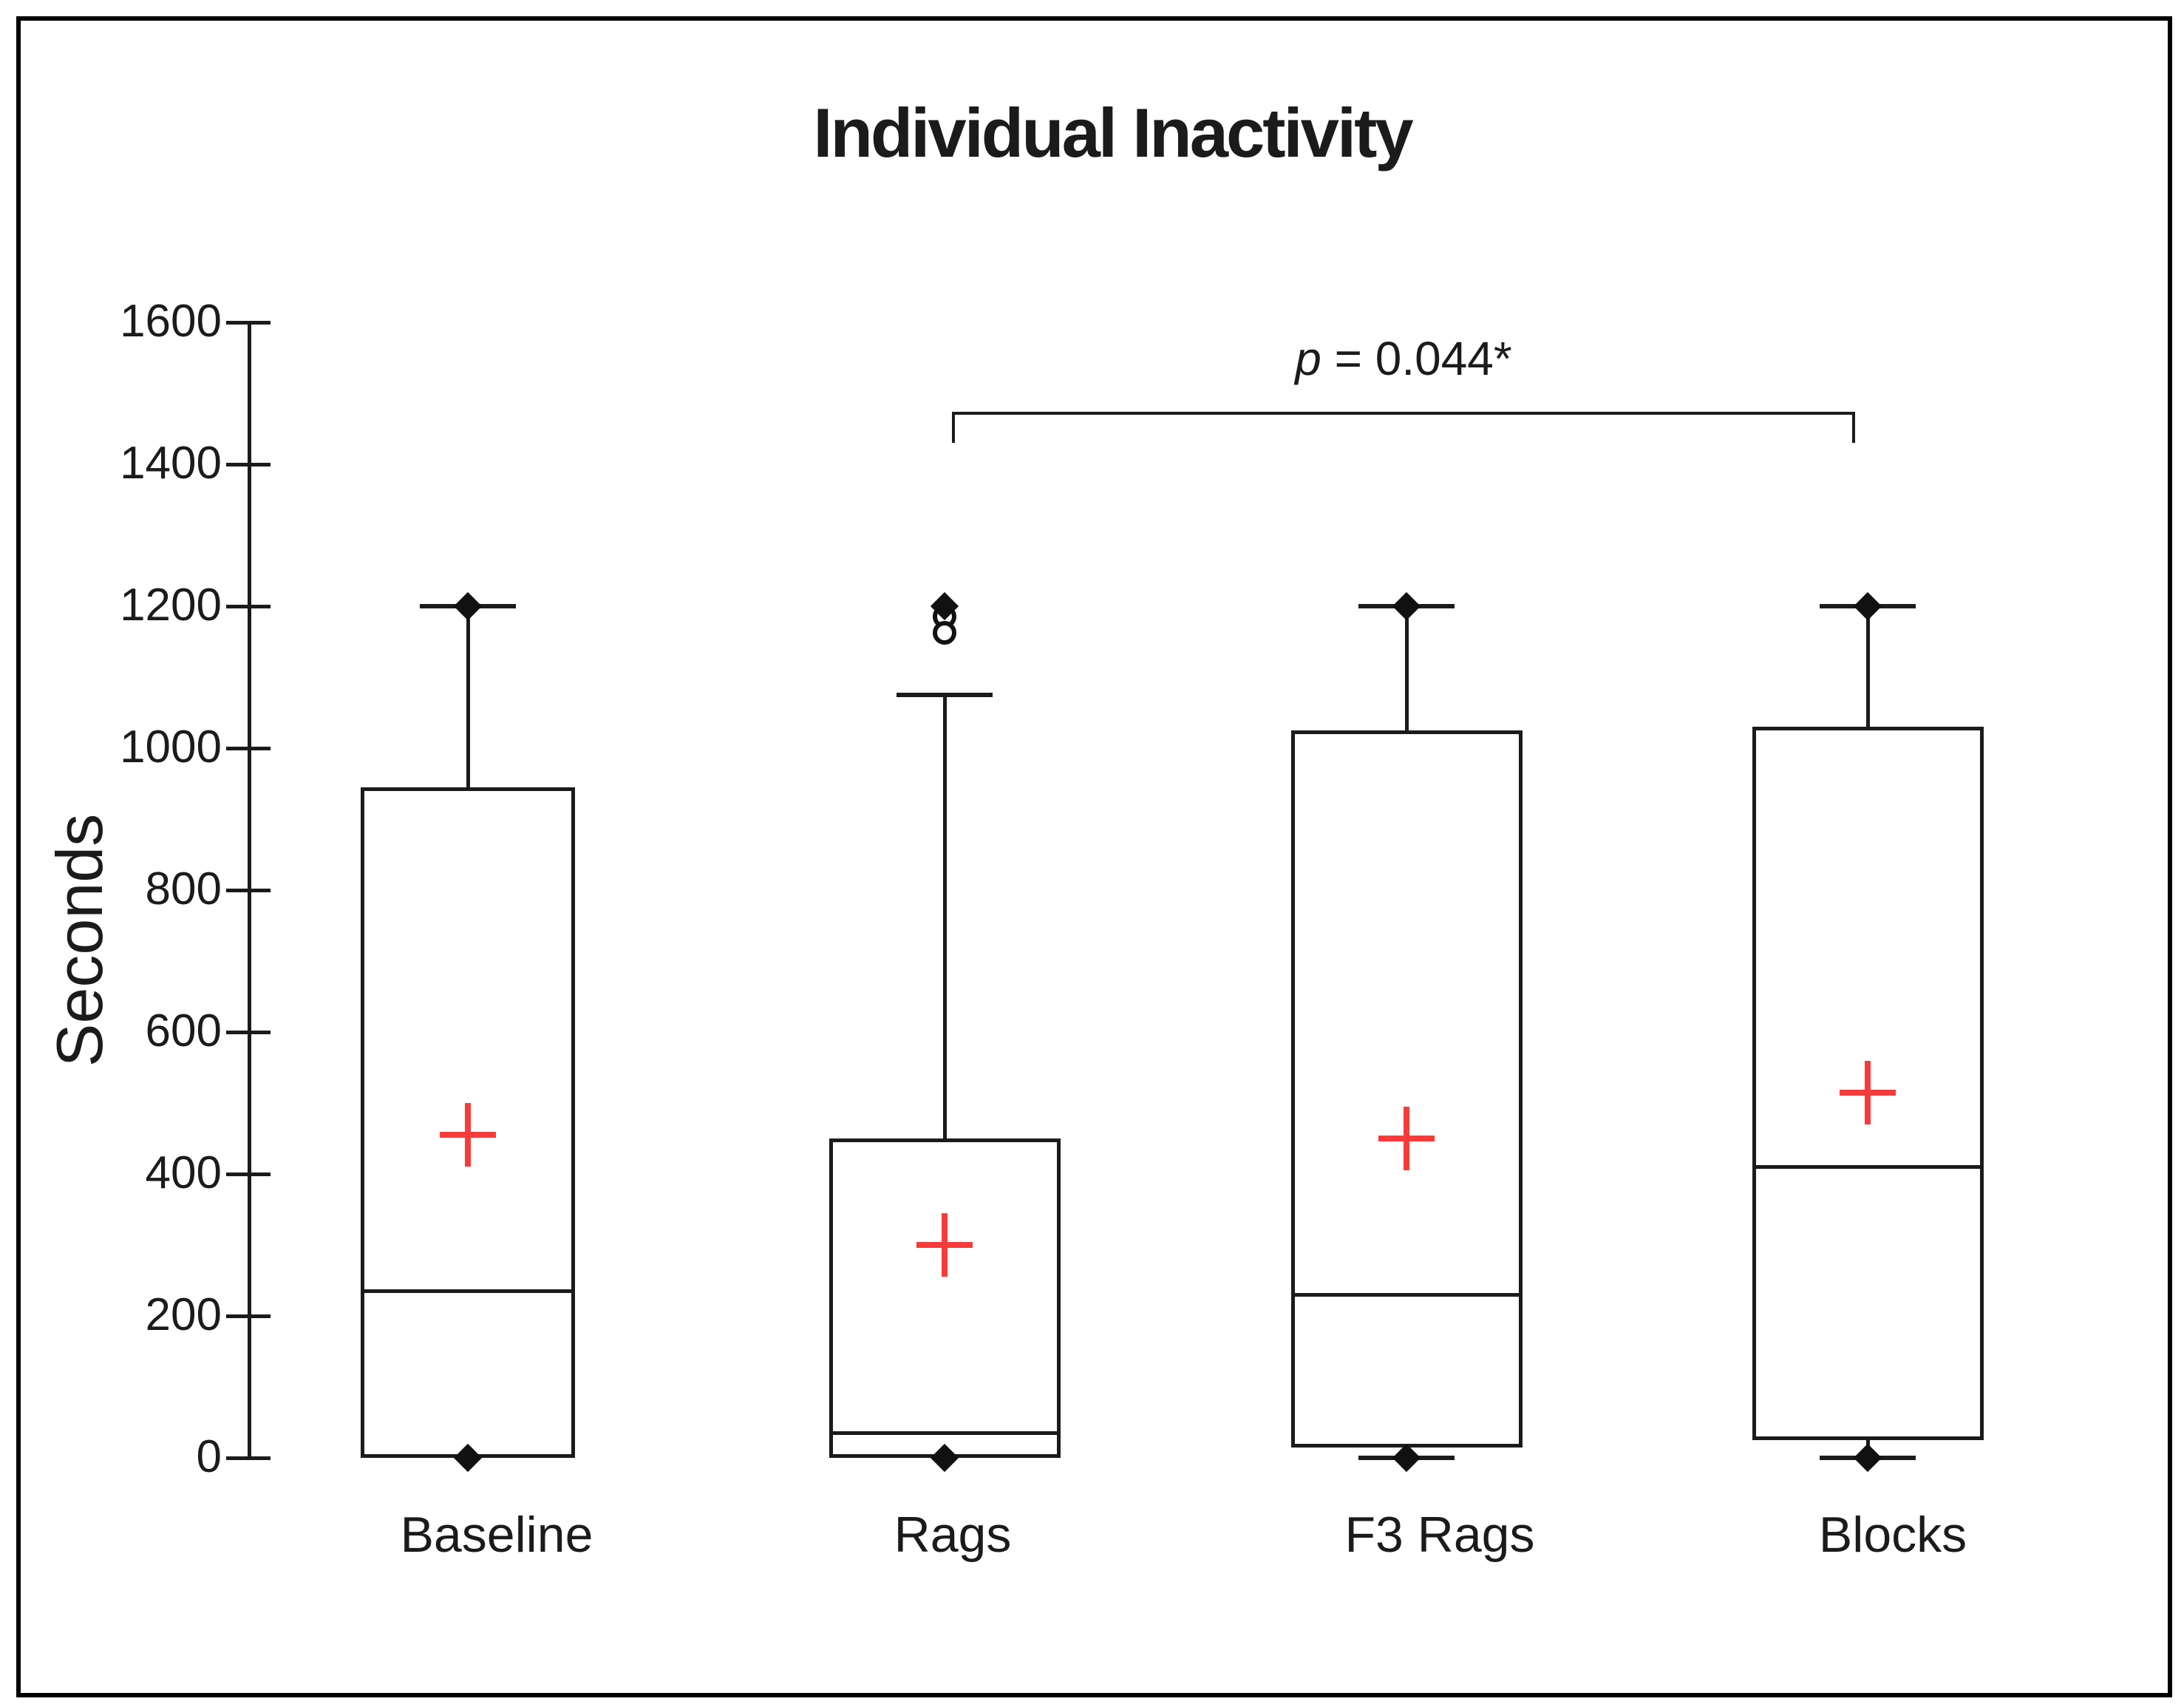 This screenshot has width=2184, height=1707. What do you see at coordinates (1308, 358) in the screenshot?
I see `p-symbol: p` at bounding box center [1308, 358].